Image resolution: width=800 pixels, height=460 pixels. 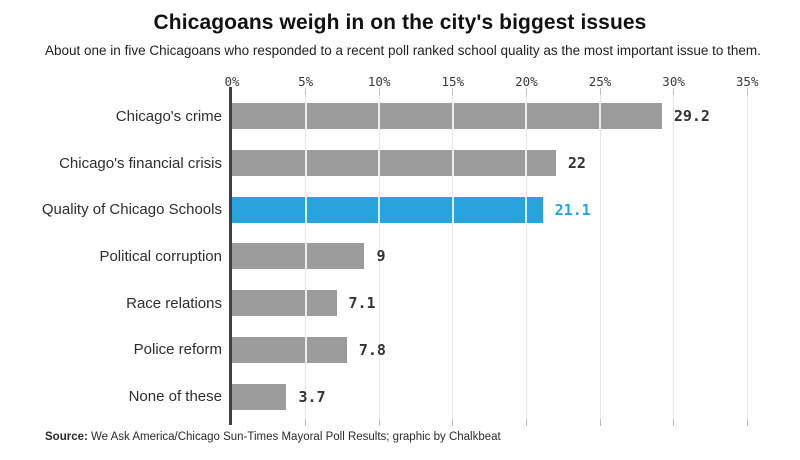 I want to click on value-label: 21.1, so click(x=572, y=209).